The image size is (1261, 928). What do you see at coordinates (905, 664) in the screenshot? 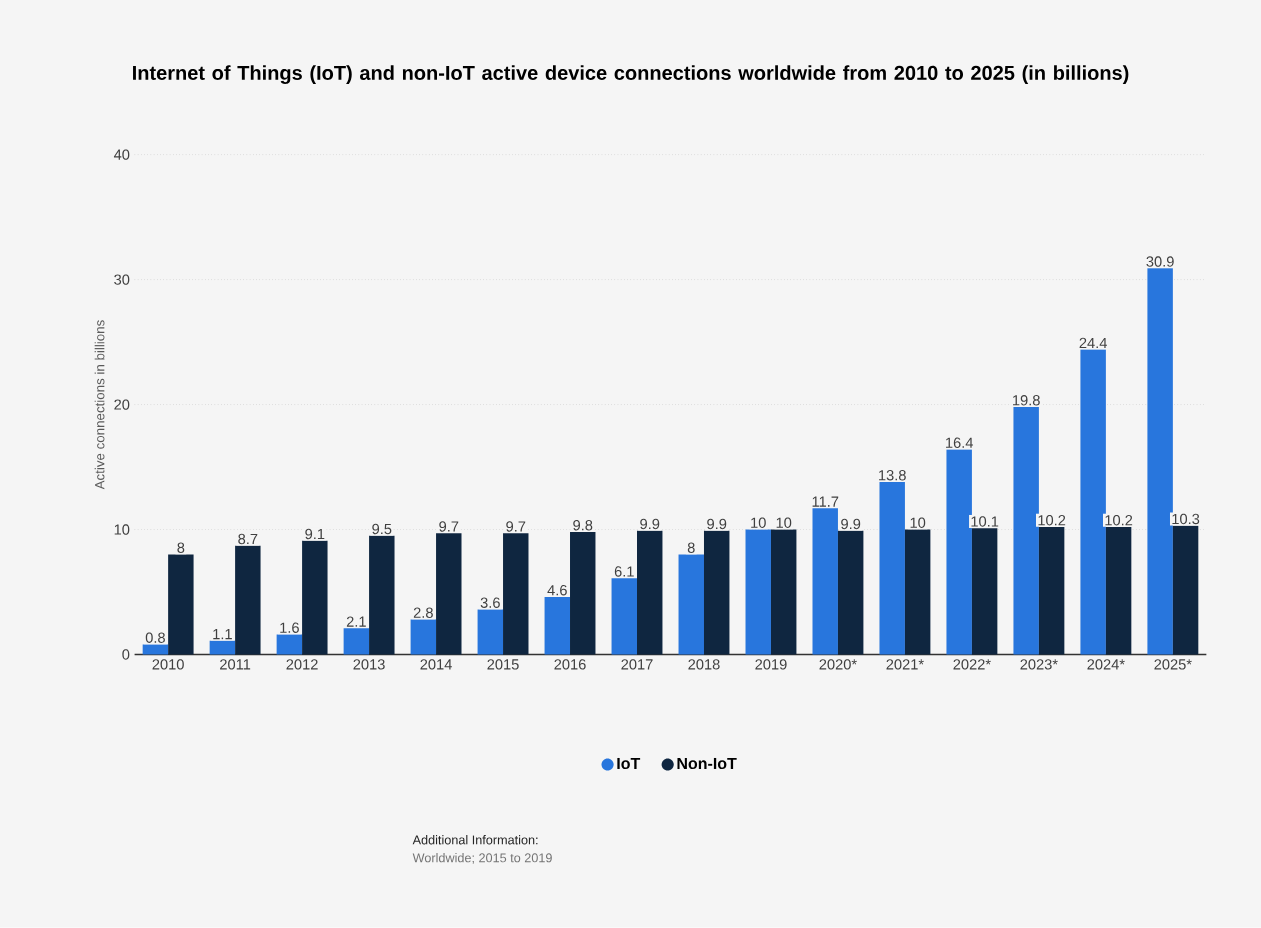
I see `x-tick-label: 2021*` at bounding box center [905, 664].